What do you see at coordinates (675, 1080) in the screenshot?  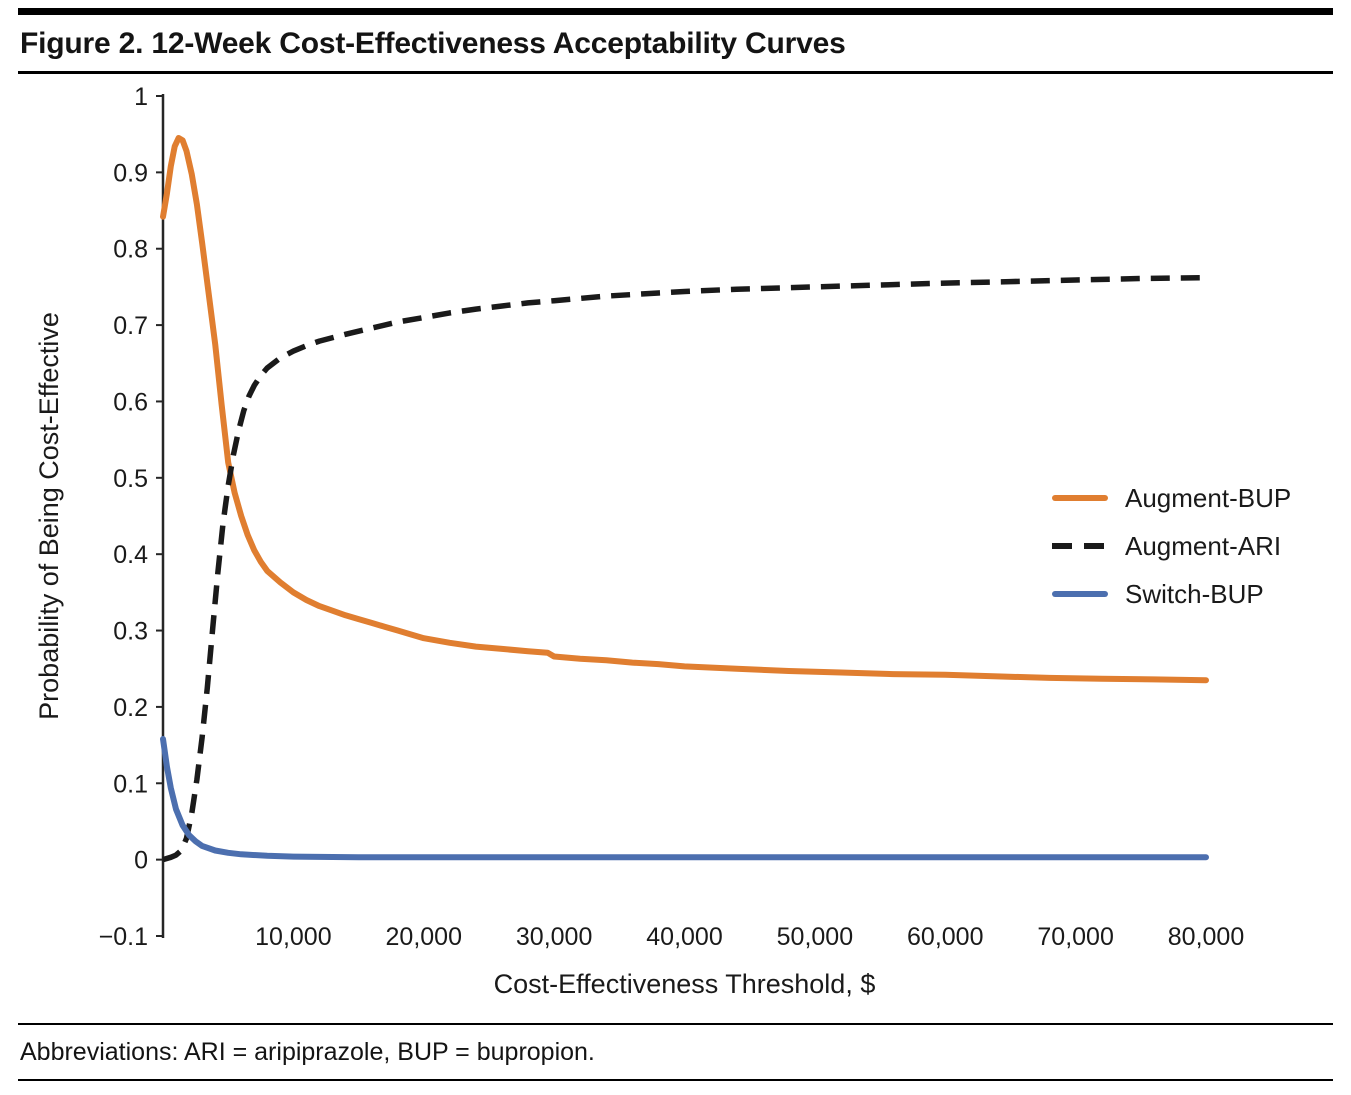 I see `footnote-bottom-rule` at bounding box center [675, 1080].